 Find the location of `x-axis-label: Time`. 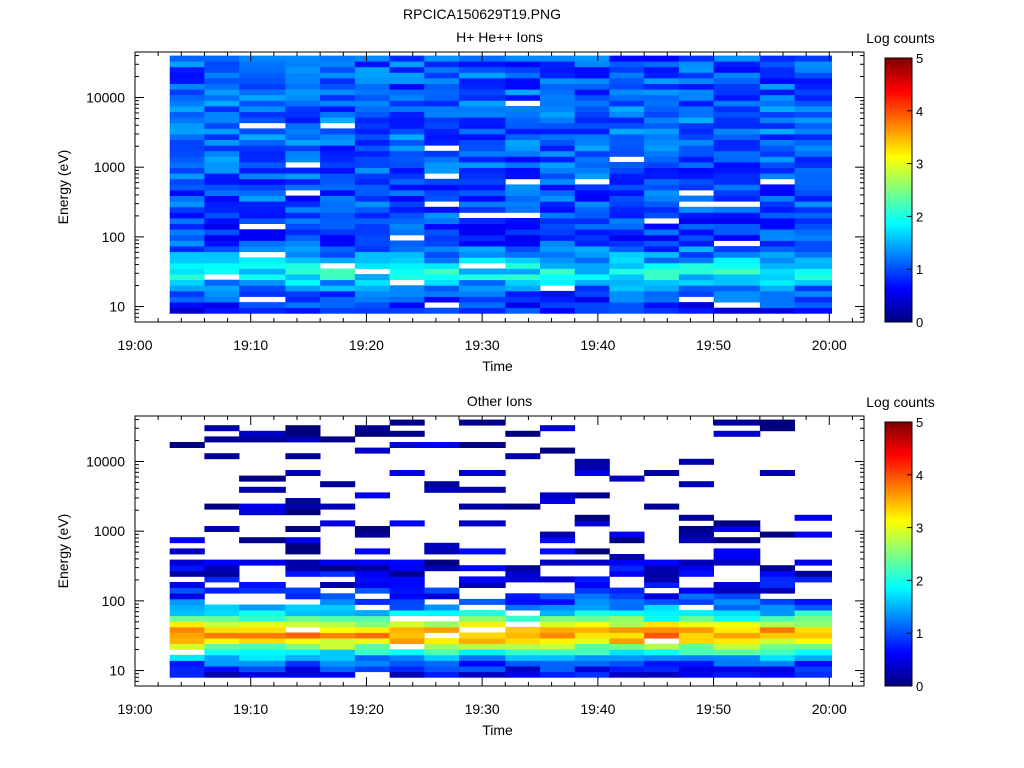

x-axis-label: Time is located at coordinates (497, 366).